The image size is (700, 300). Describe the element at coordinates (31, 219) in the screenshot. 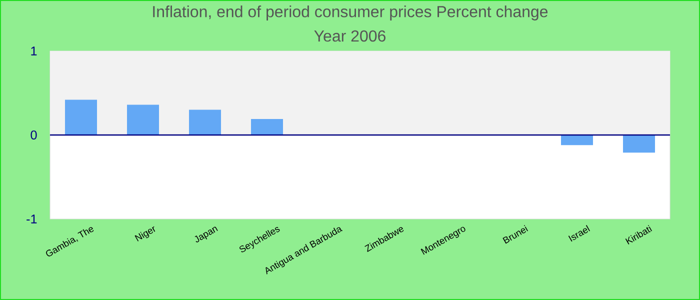

I see `y-tick-label: -1` at that location.